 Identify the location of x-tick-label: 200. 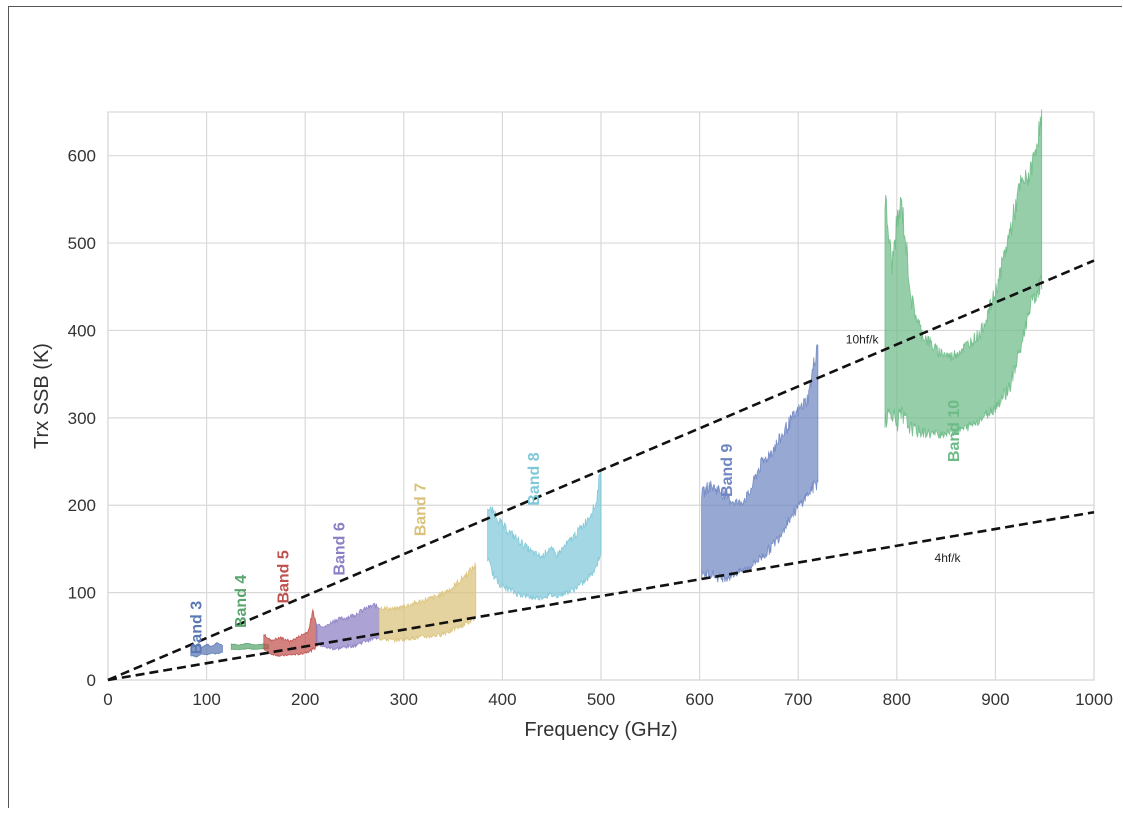
(305, 699).